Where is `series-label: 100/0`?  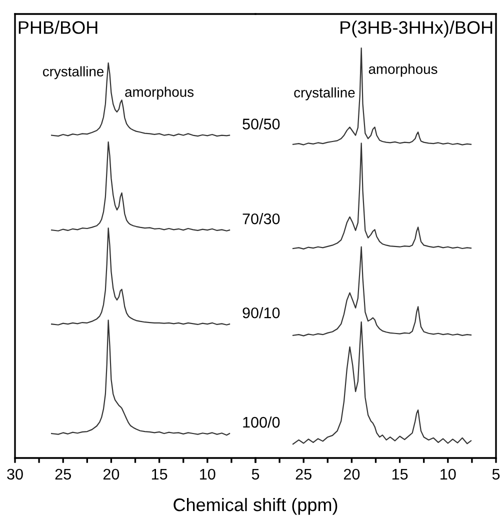 series-label: 100/0 is located at coordinates (261, 422).